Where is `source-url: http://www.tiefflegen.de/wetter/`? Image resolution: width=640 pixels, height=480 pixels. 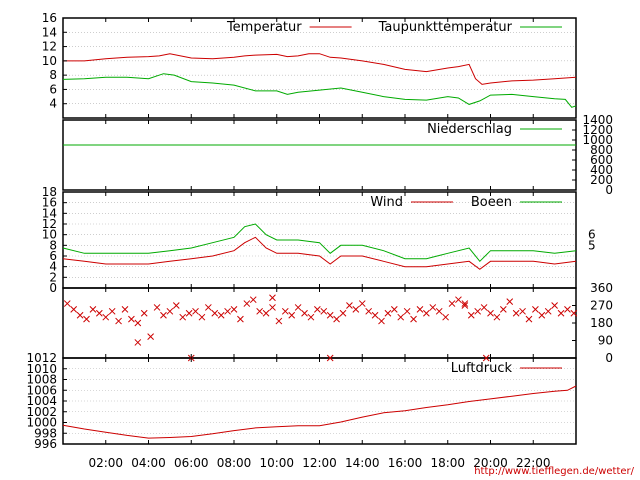
source-url: http://www.tiefflegen.de/wetter/ is located at coordinates (554, 471).